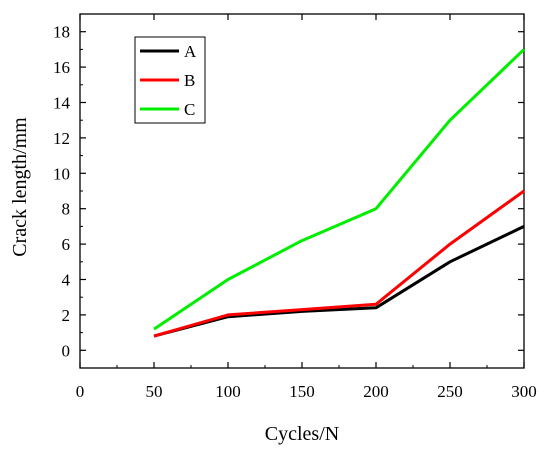 The height and width of the screenshot is (451, 550). Describe the element at coordinates (66, 280) in the screenshot. I see `y-tick-label: 4` at that location.